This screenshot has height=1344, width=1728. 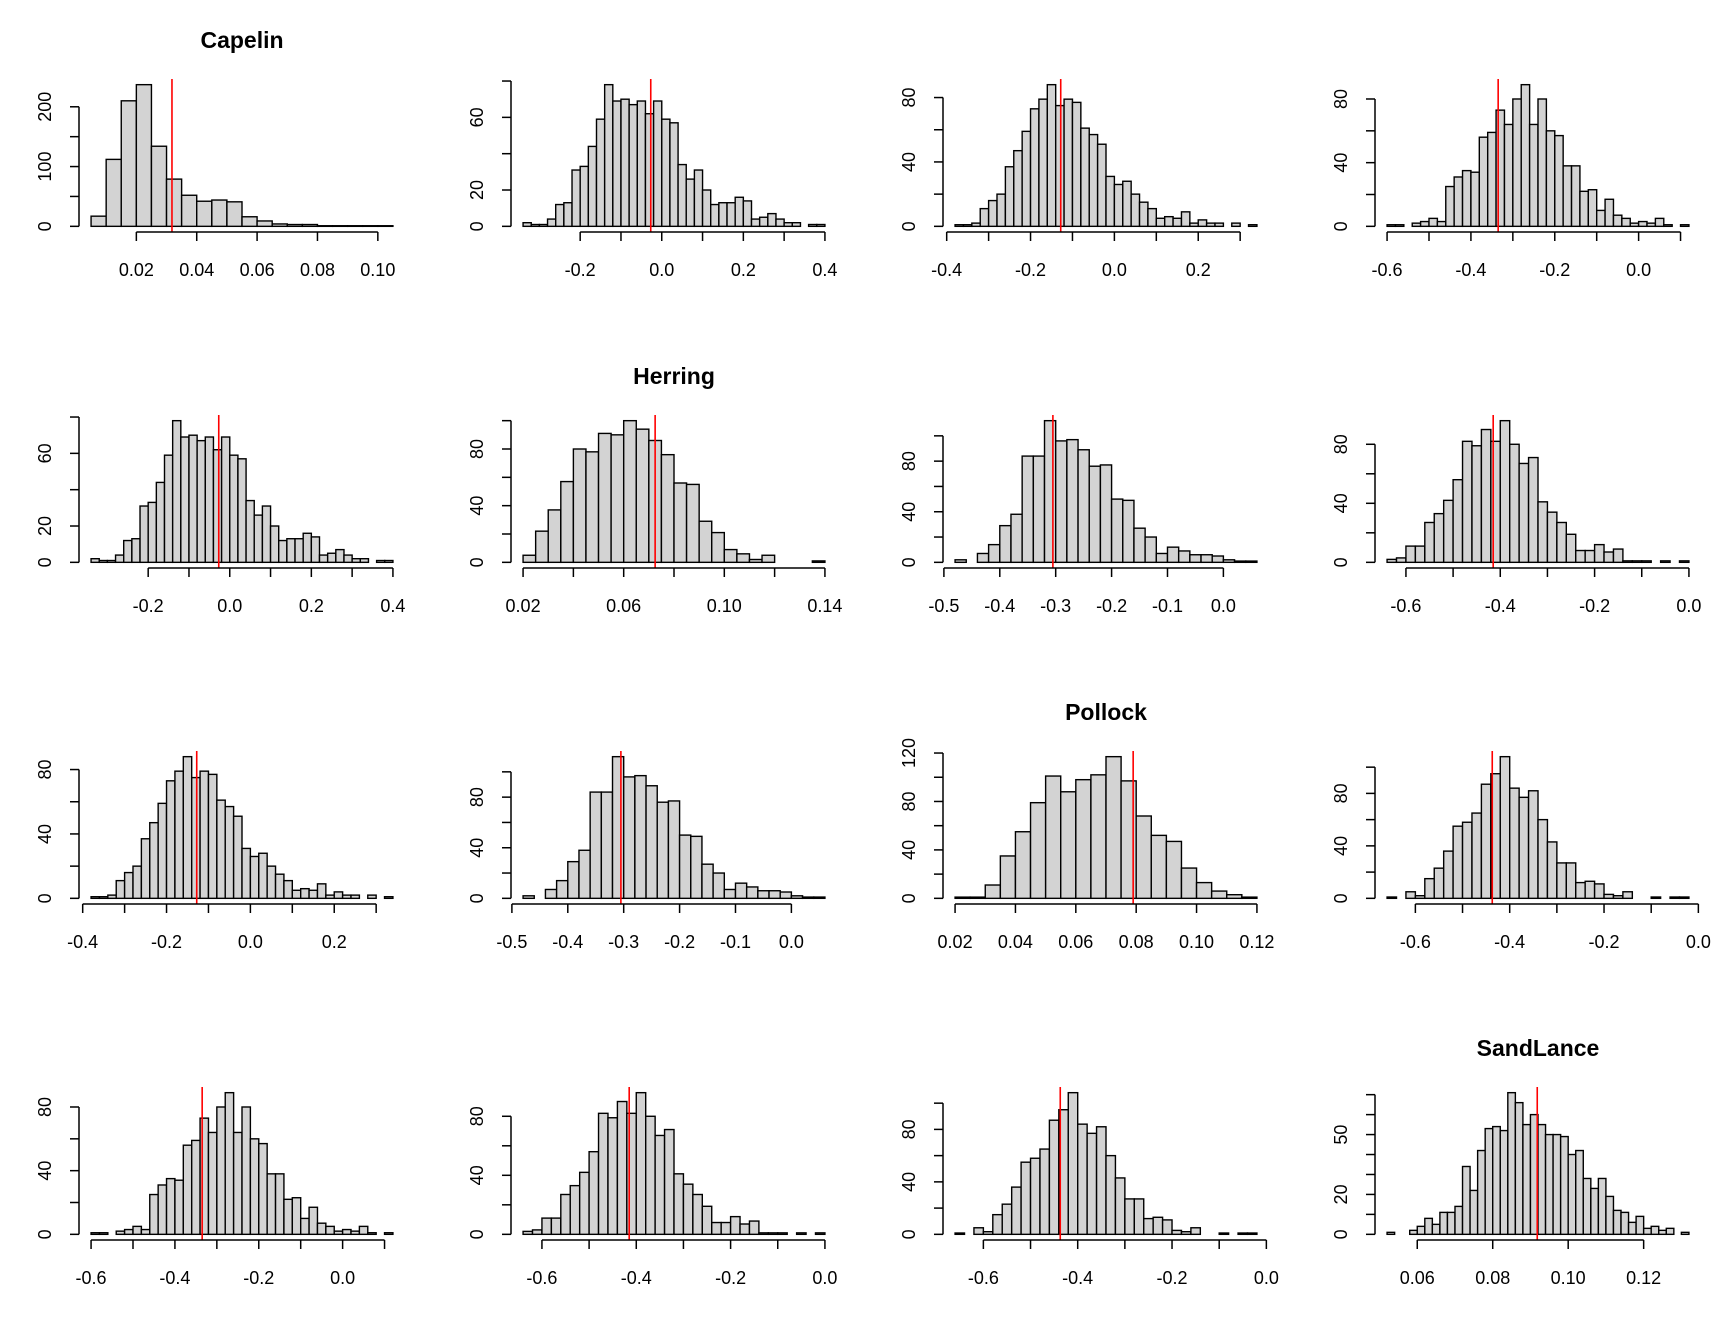 I want to click on histogram-panel: -0.2 0.0 0.2 0.4 0 20 60, so click(x=220, y=515).